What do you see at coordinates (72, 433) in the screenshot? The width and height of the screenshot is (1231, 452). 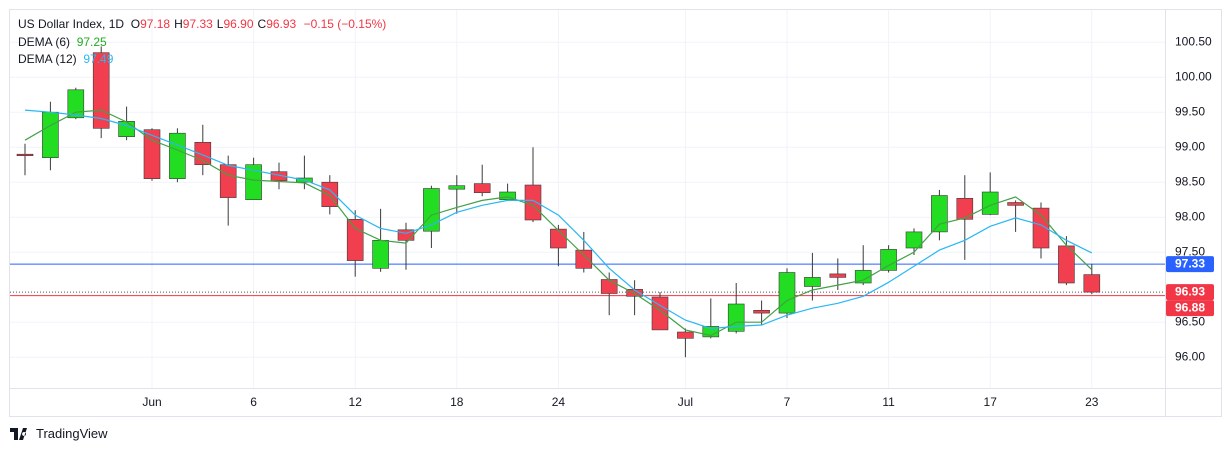 I see `brand-name: TradingView` at bounding box center [72, 433].